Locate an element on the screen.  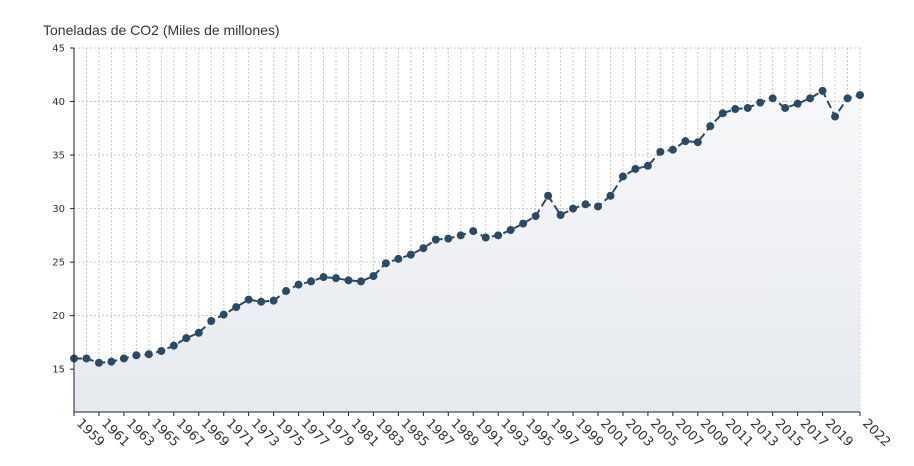
x-tick-label: 2022 is located at coordinates (876, 433).